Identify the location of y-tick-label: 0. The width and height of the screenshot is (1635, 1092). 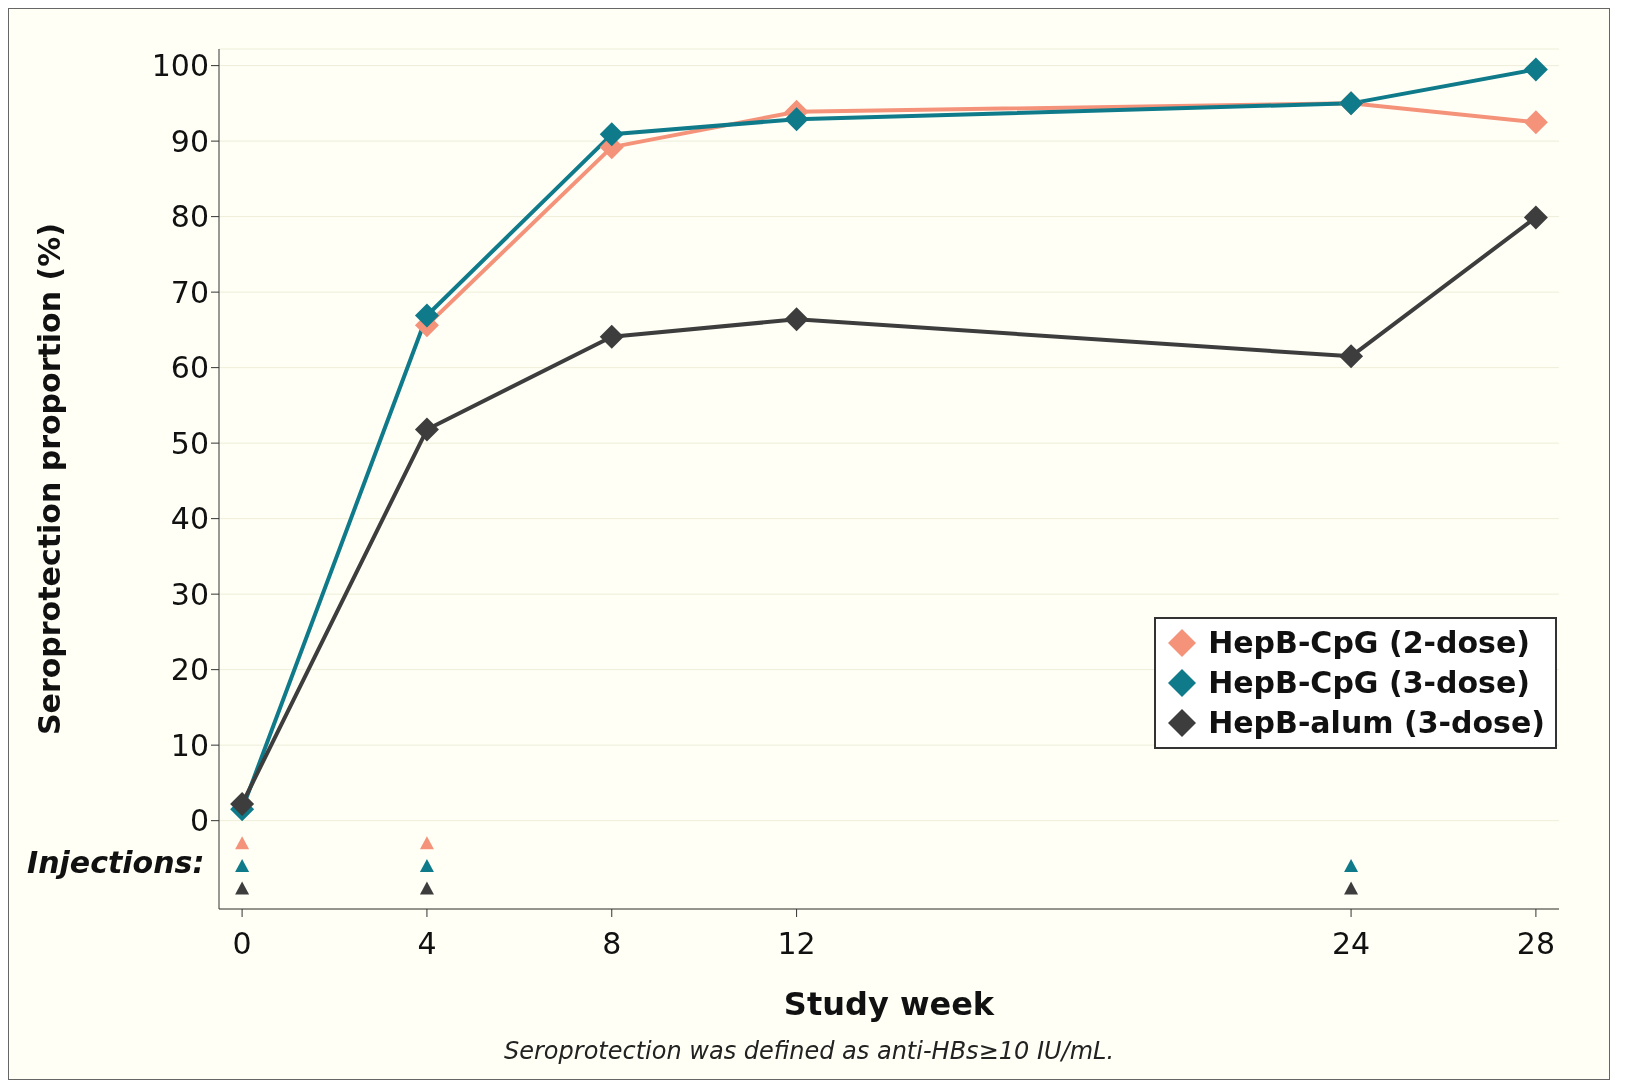
(199, 821).